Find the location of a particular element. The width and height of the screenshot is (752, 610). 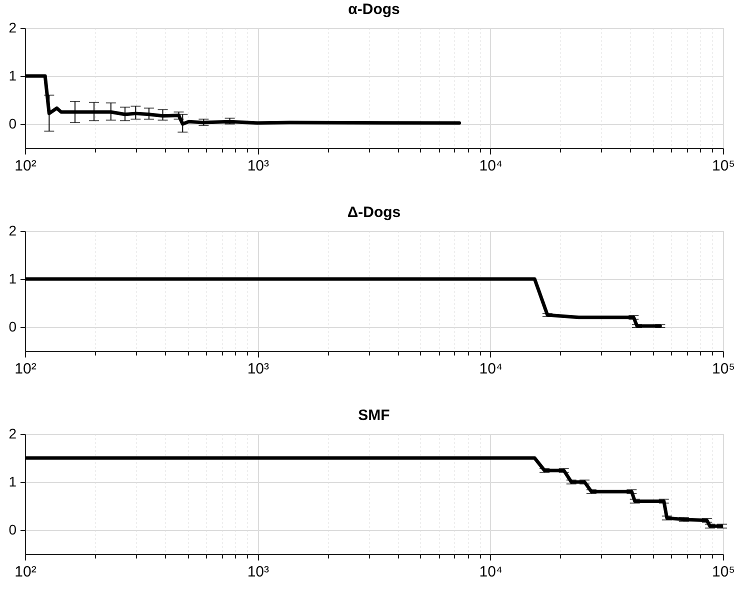

chart-title: α-Dogs is located at coordinates (374, 9).